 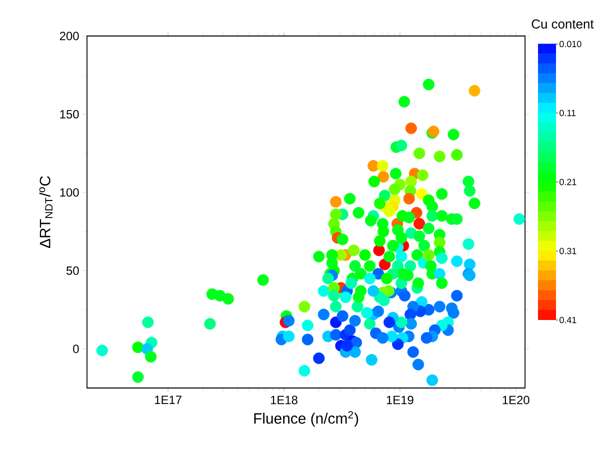 I want to click on y-tick-label: 50, so click(x=72, y=270).